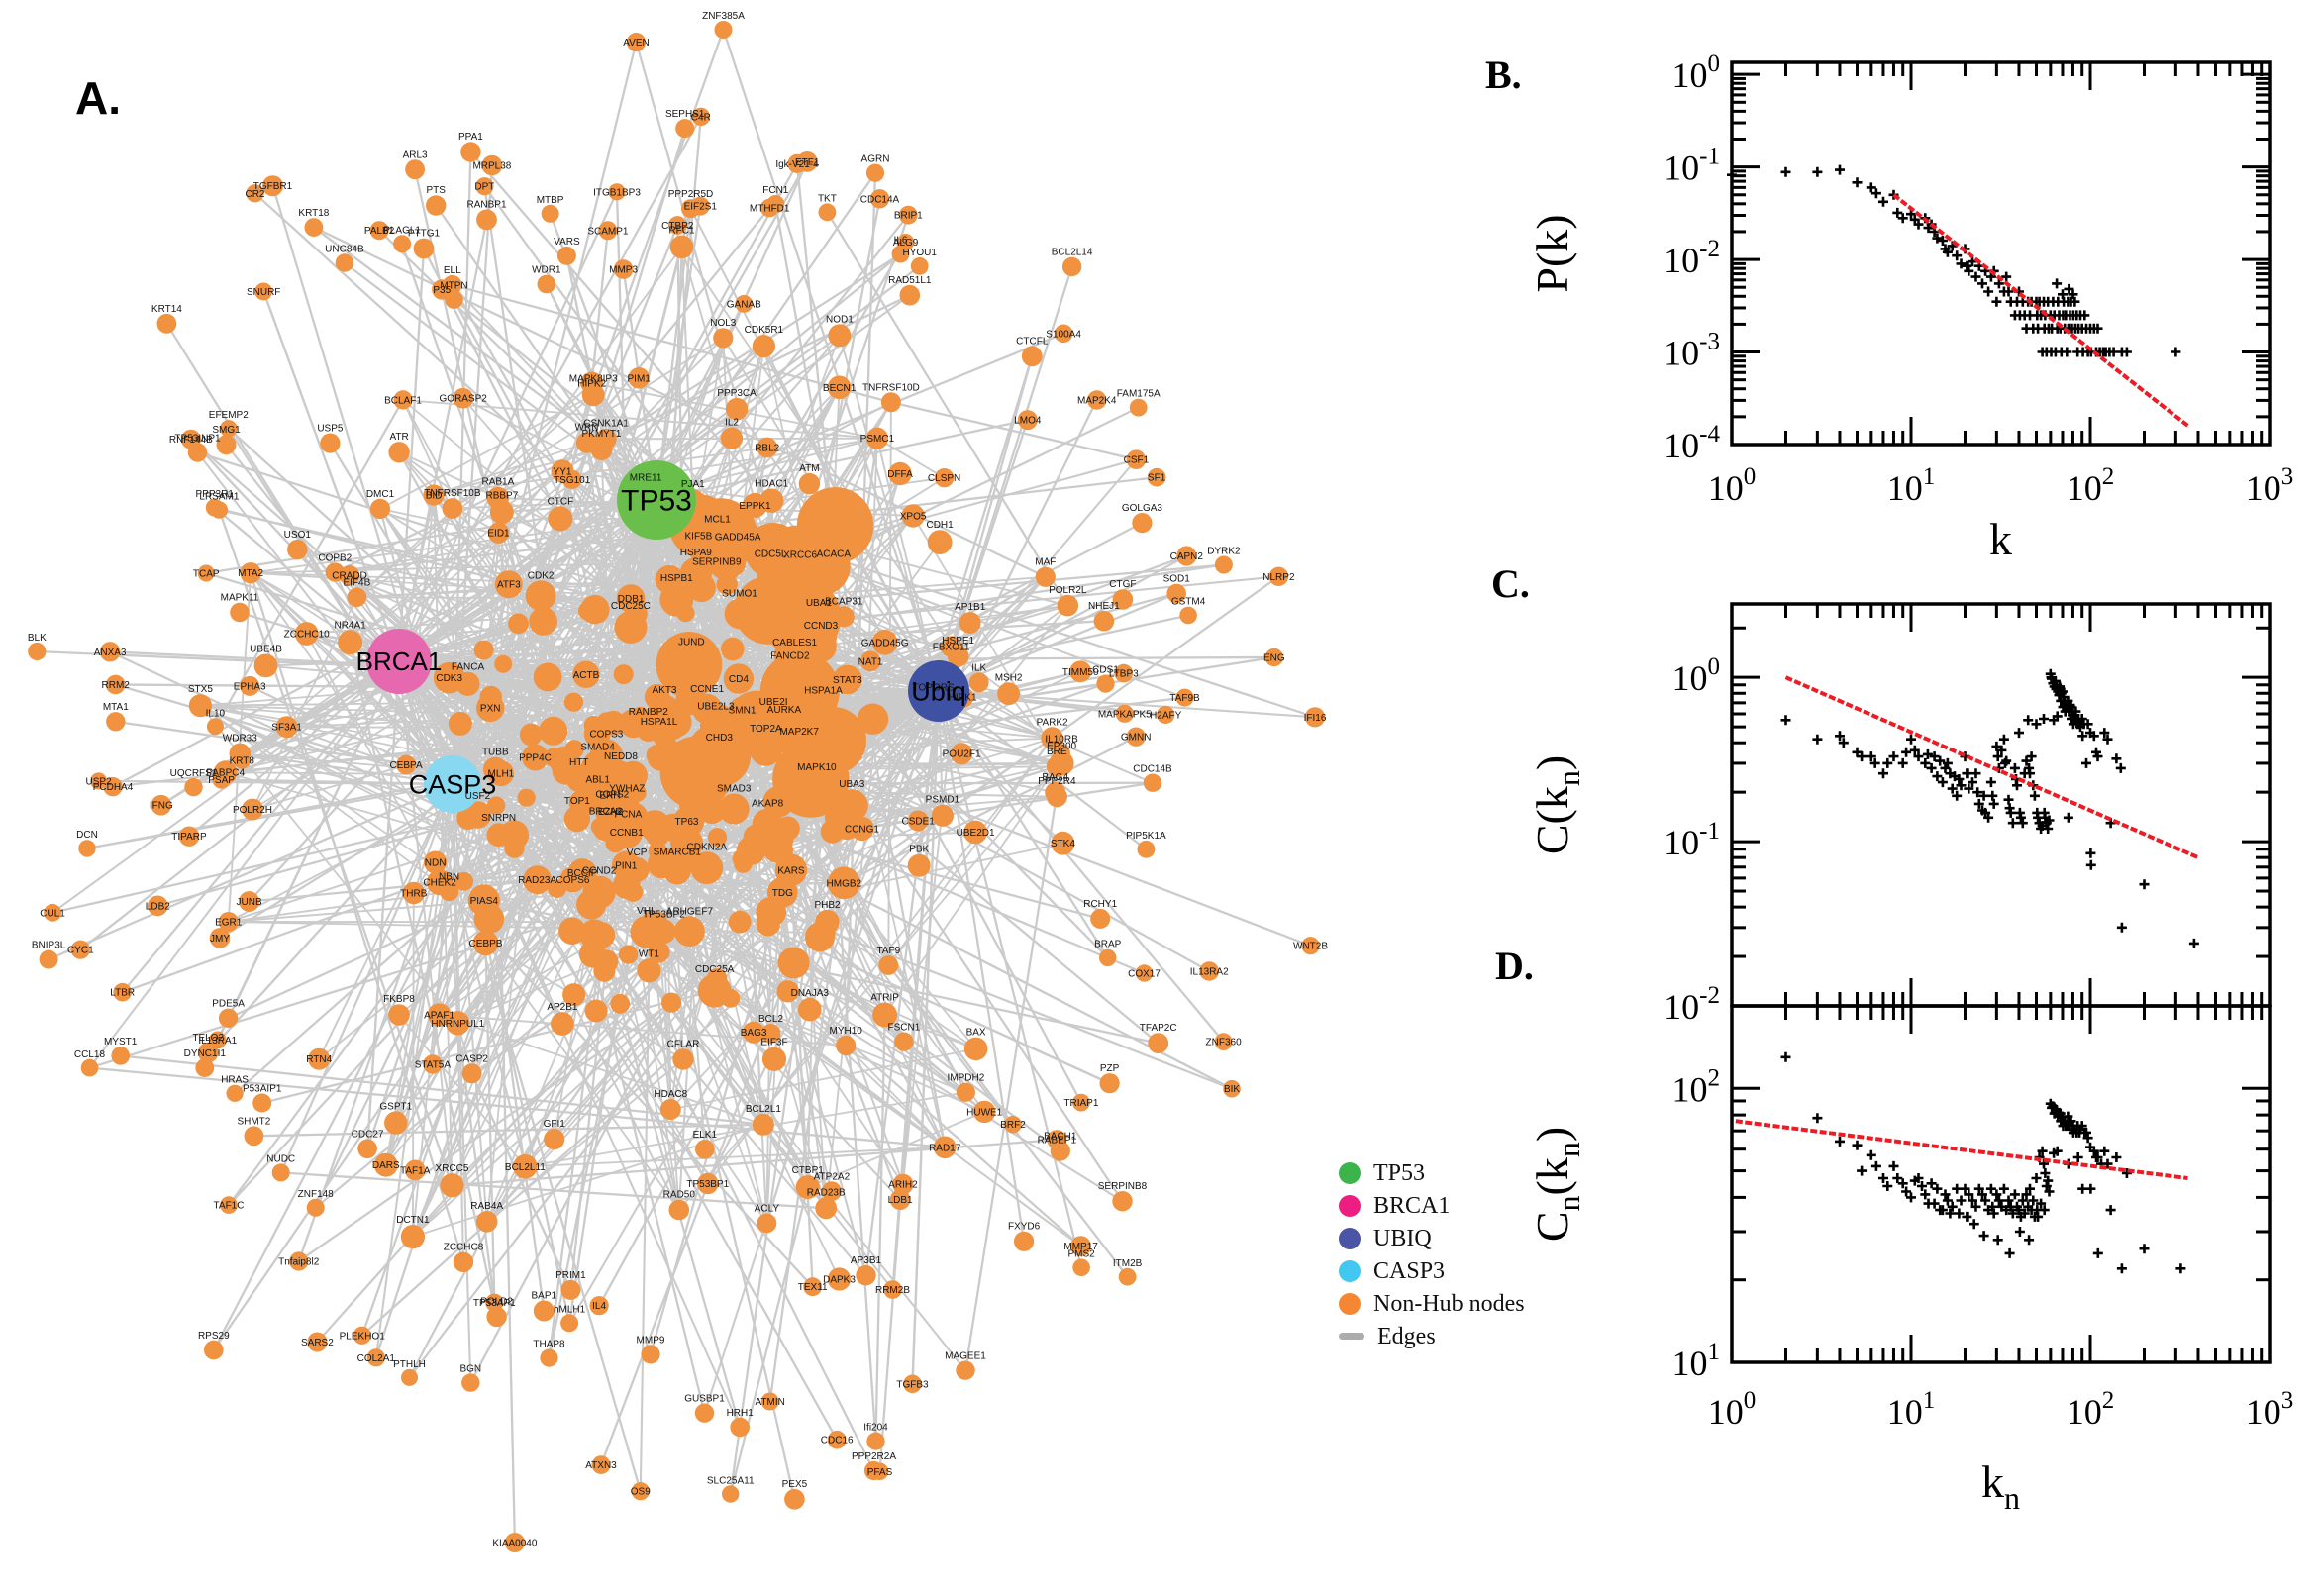 This screenshot has height=1596, width=2323. I want to click on gene-label: COX17, so click(1144, 974).